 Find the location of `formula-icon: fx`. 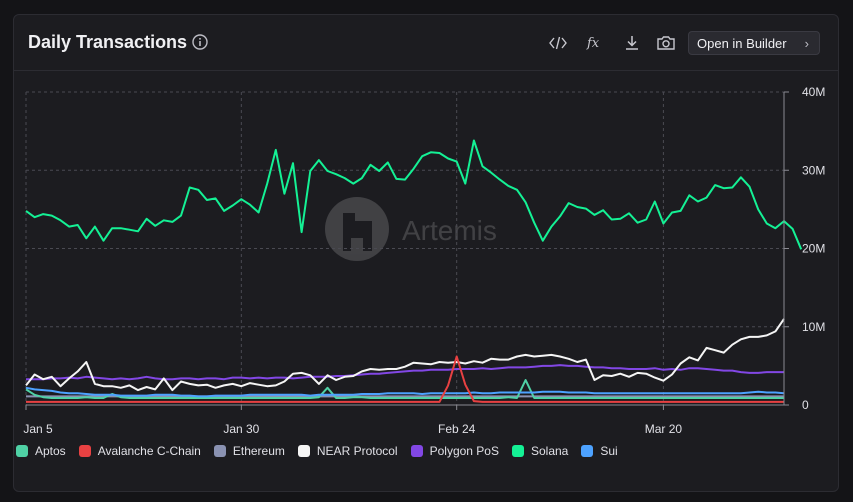

formula-icon: fx is located at coordinates (595, 43).